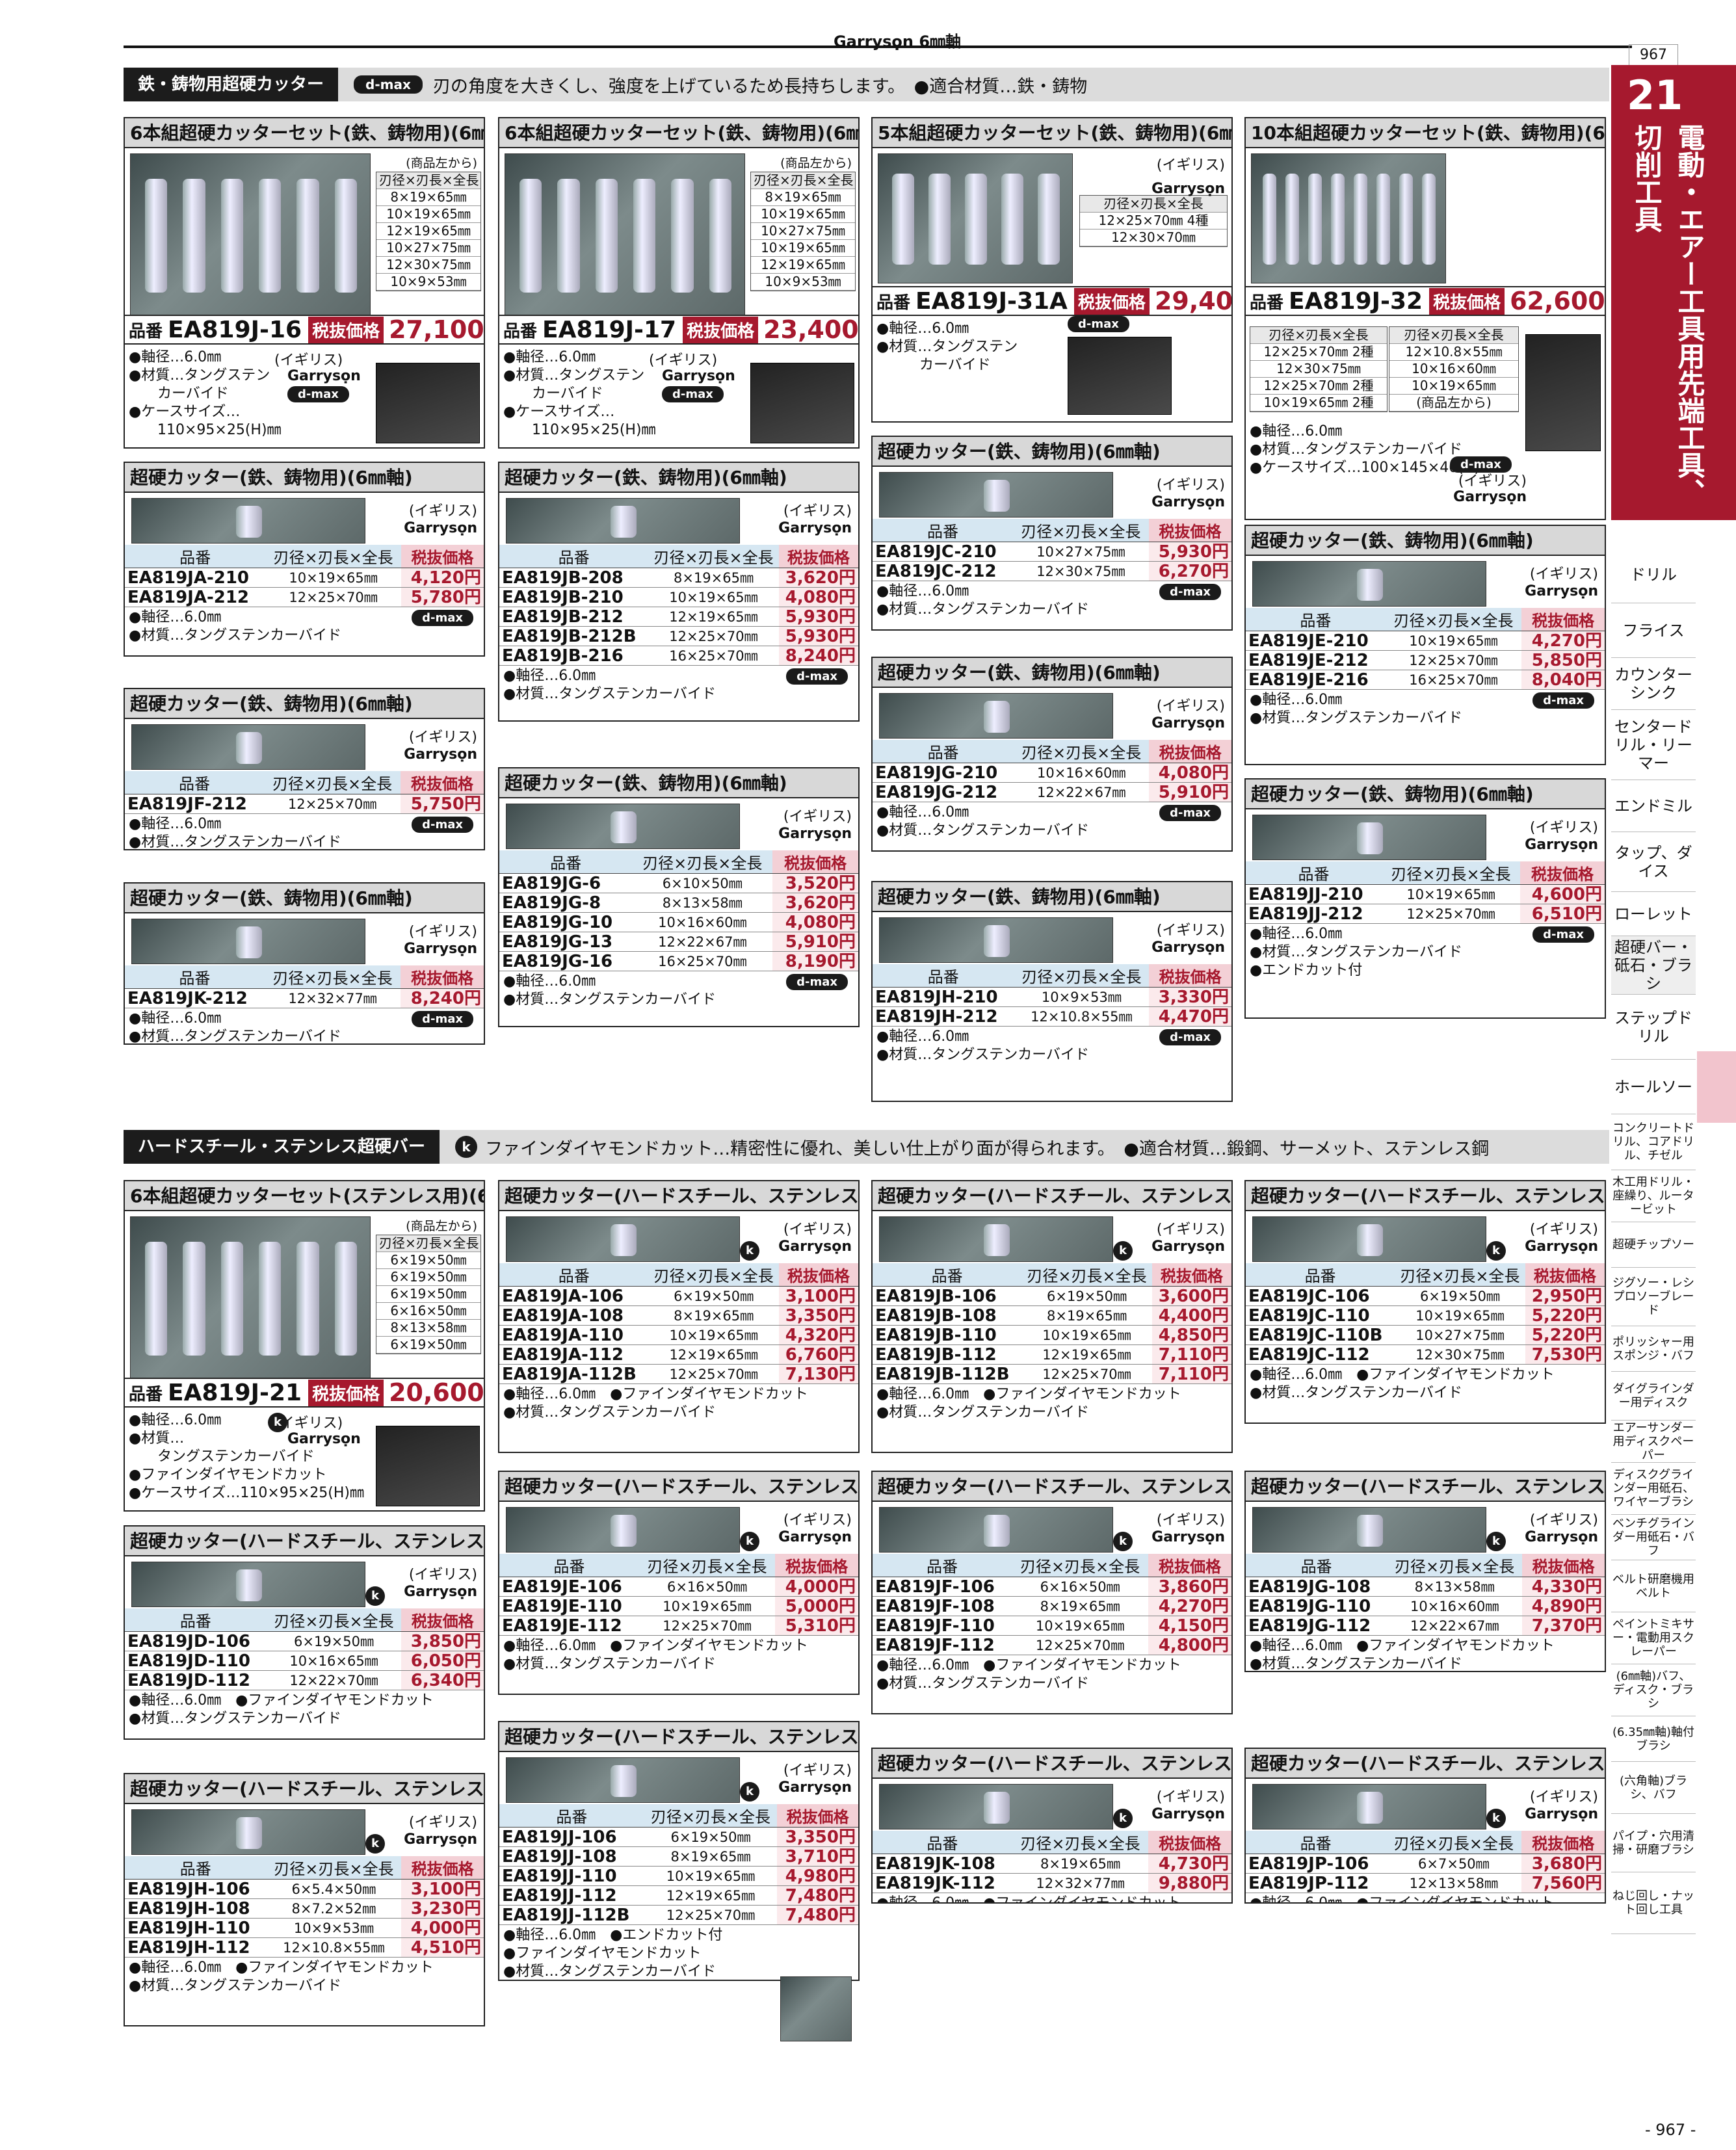 The width and height of the screenshot is (1736, 2150). I want to click on product-code: EA819JA-108, so click(574, 1315).